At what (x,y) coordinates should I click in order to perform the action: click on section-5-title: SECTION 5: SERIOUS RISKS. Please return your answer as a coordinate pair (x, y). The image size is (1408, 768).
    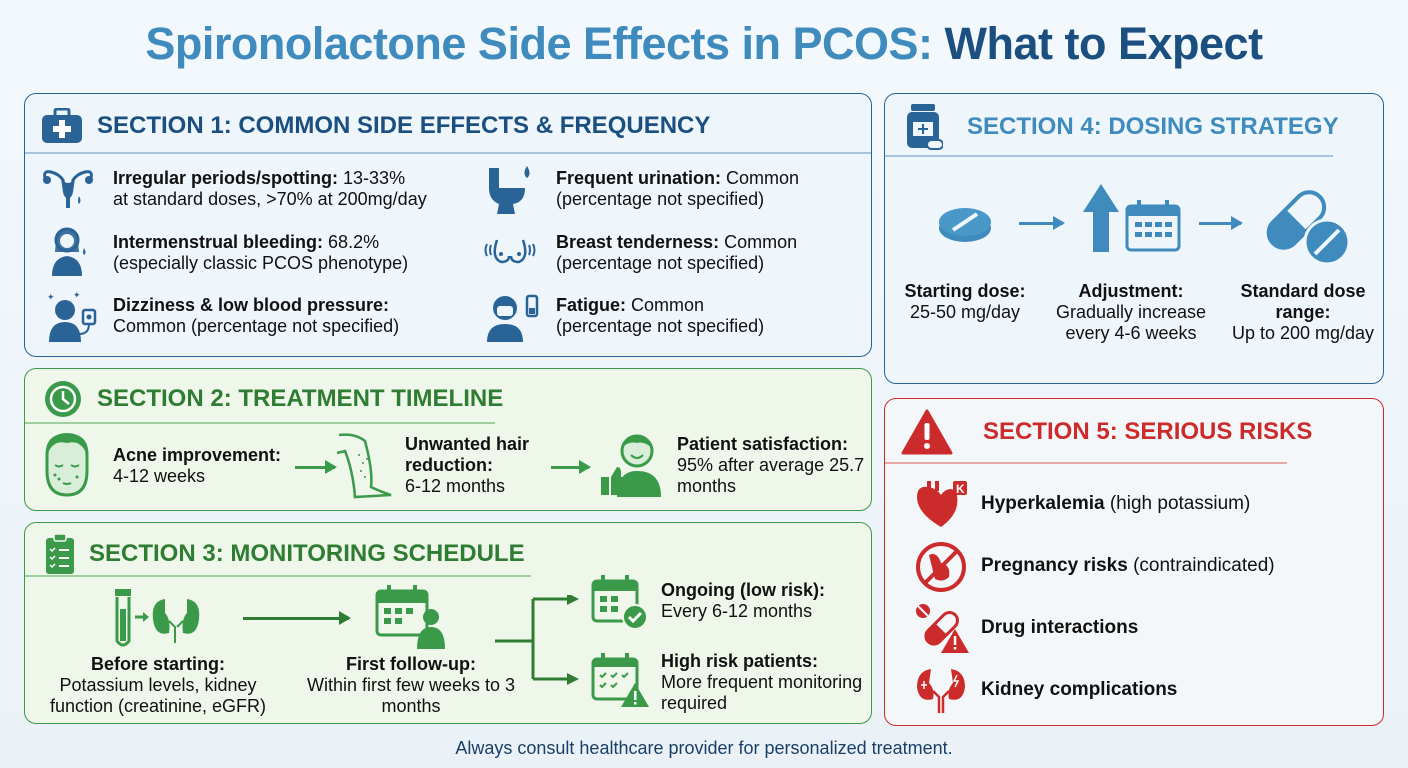
    Looking at the image, I should click on (1148, 431).